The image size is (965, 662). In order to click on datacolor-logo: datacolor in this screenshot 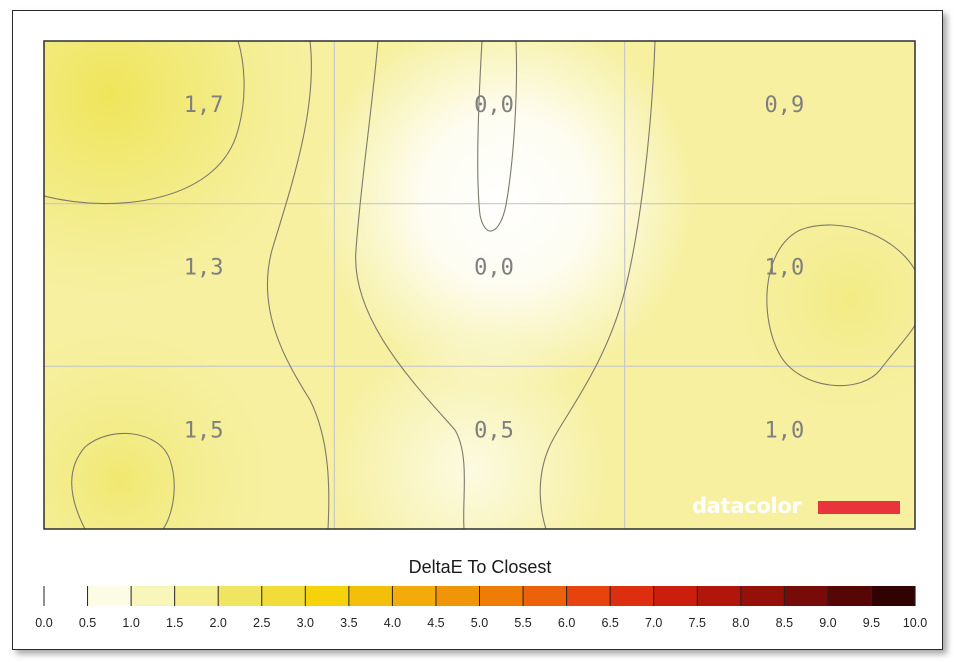, I will do `click(796, 506)`.